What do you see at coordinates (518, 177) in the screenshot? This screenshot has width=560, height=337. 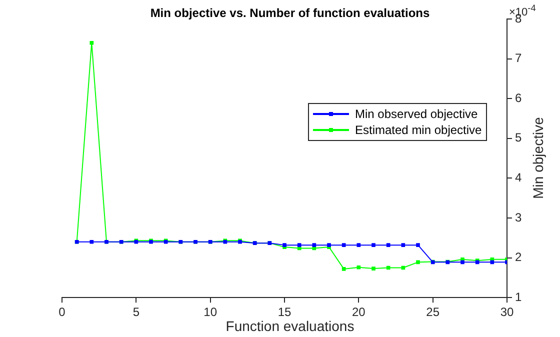 I see `y-tick-label: 4` at bounding box center [518, 177].